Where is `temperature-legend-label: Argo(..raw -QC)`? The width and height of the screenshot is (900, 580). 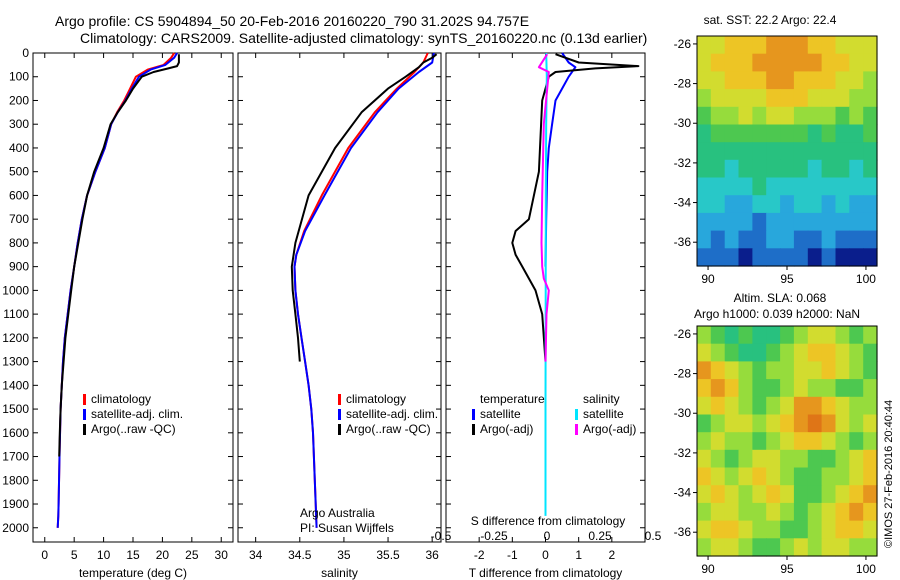 temperature-legend-label: Argo(..raw -QC) is located at coordinates (133, 429).